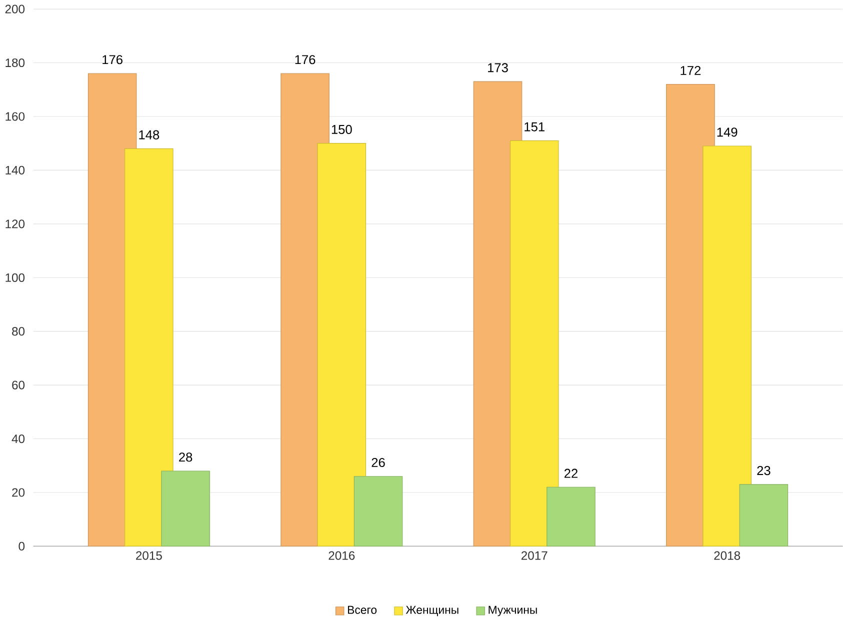 The image size is (843, 622). Describe the element at coordinates (21, 546) in the screenshot. I see `y-tick-label: 0` at that location.